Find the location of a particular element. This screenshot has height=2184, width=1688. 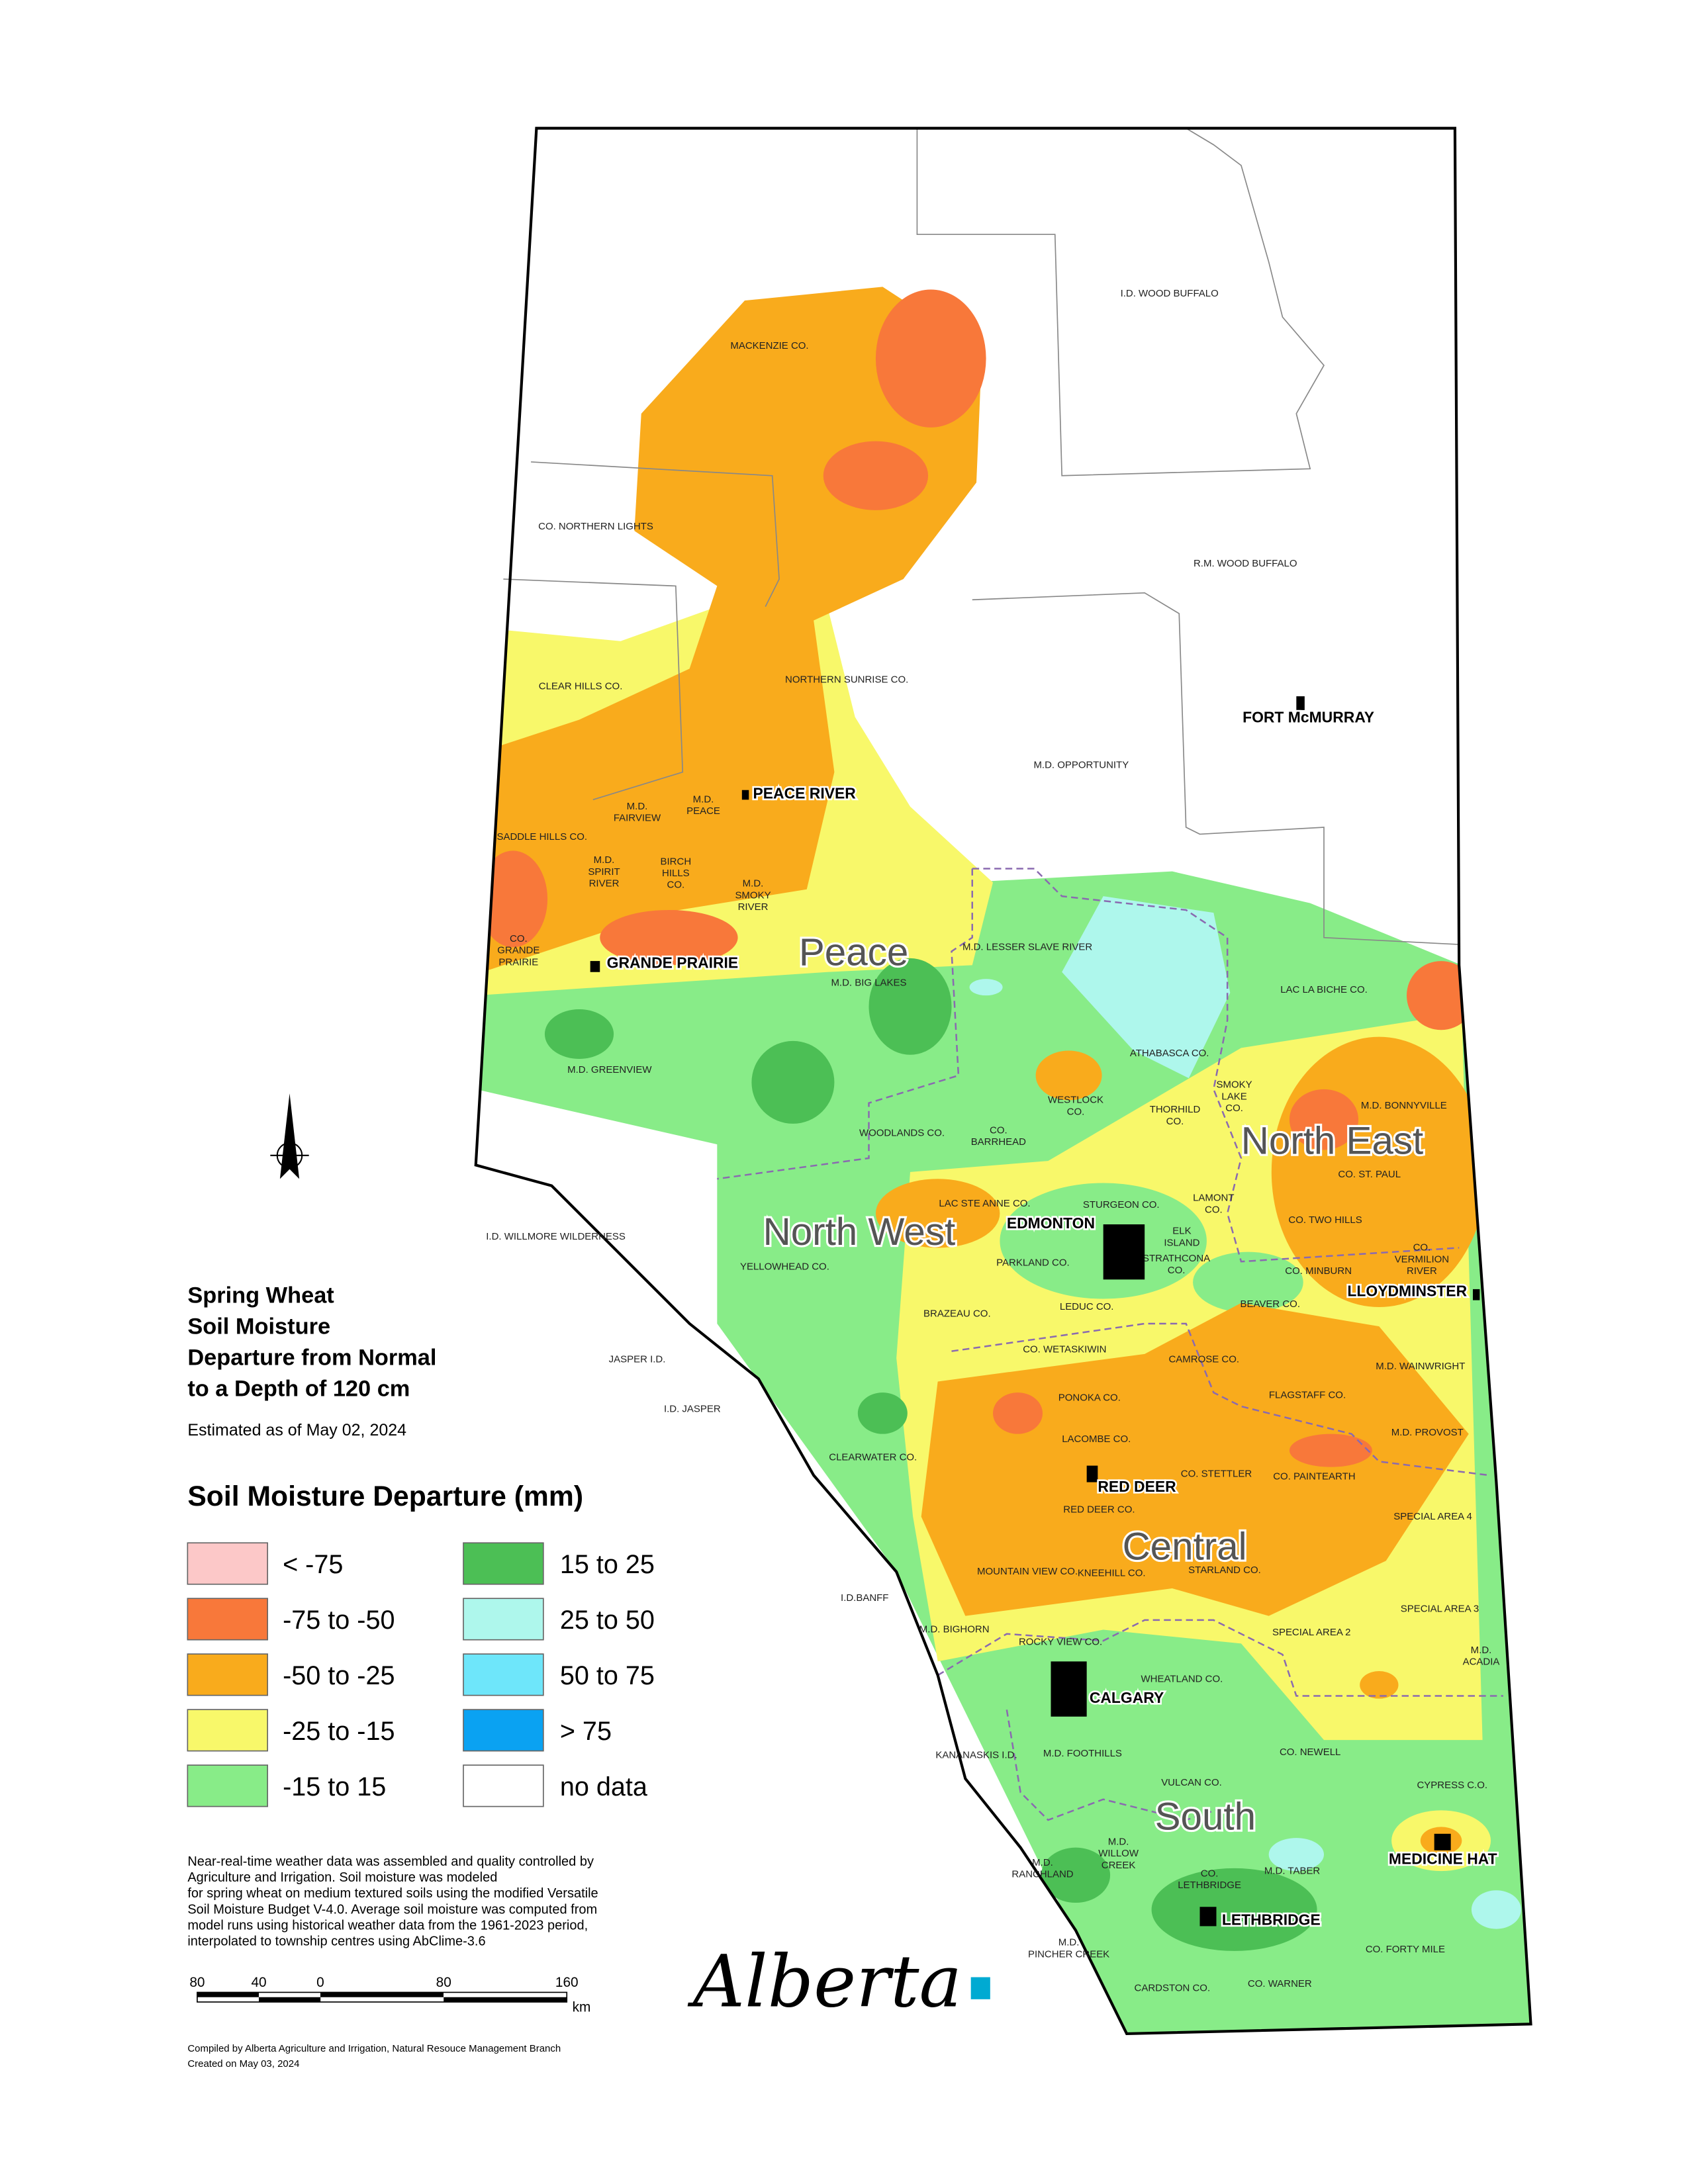

municipality-label-line: MACKENZIE CO. is located at coordinates (769, 345).